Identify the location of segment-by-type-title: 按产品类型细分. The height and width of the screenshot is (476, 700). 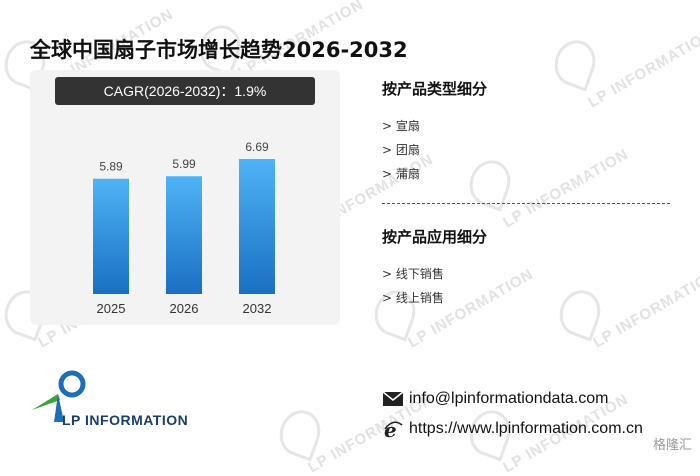
(435, 89).